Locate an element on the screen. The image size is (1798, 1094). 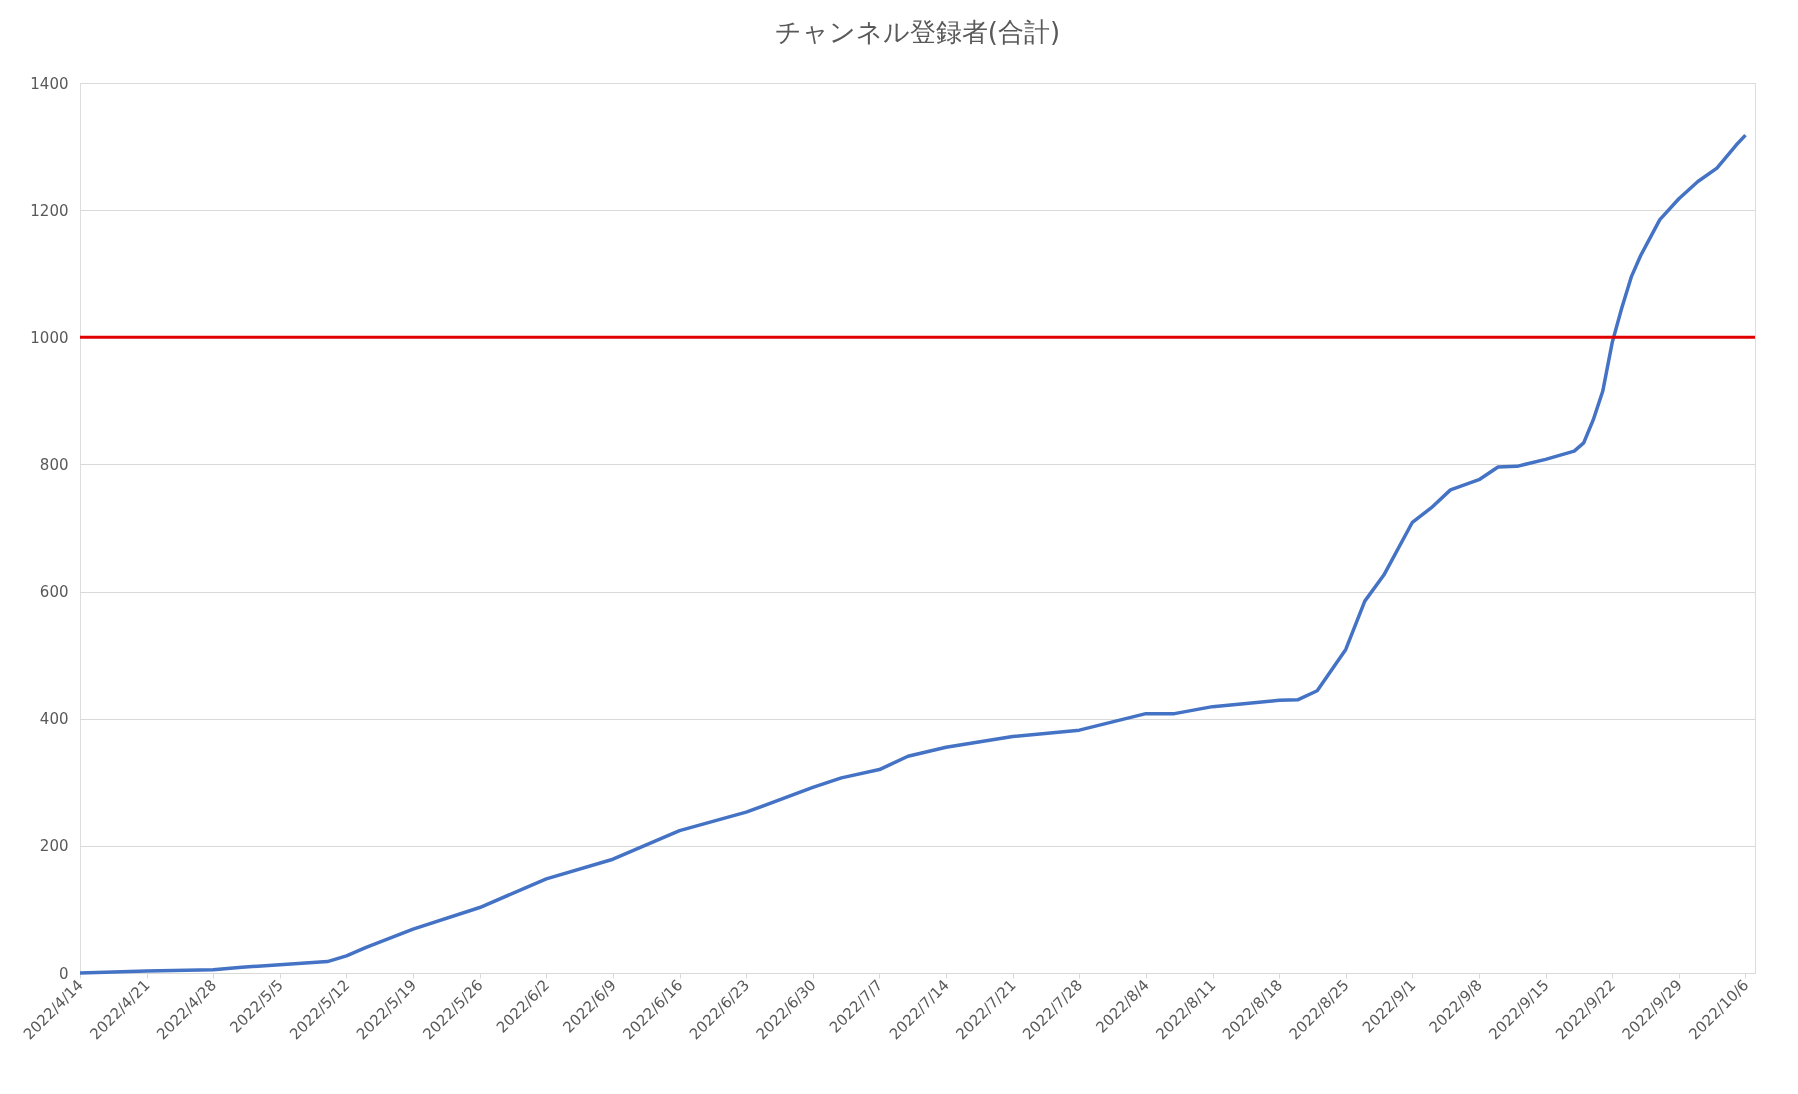
y-tick-label: 1000 is located at coordinates (49, 337).